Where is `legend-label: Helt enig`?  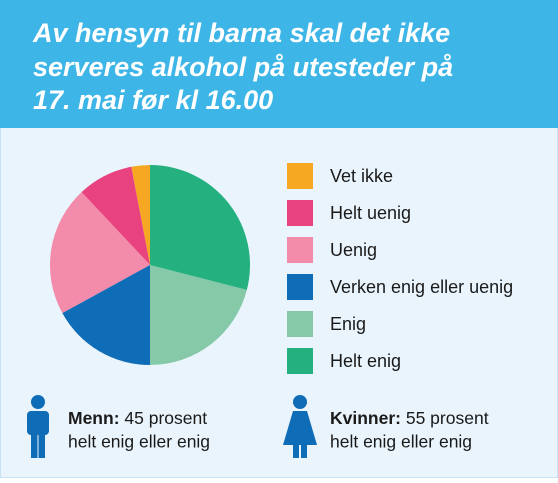 legend-label: Helt enig is located at coordinates (365, 361).